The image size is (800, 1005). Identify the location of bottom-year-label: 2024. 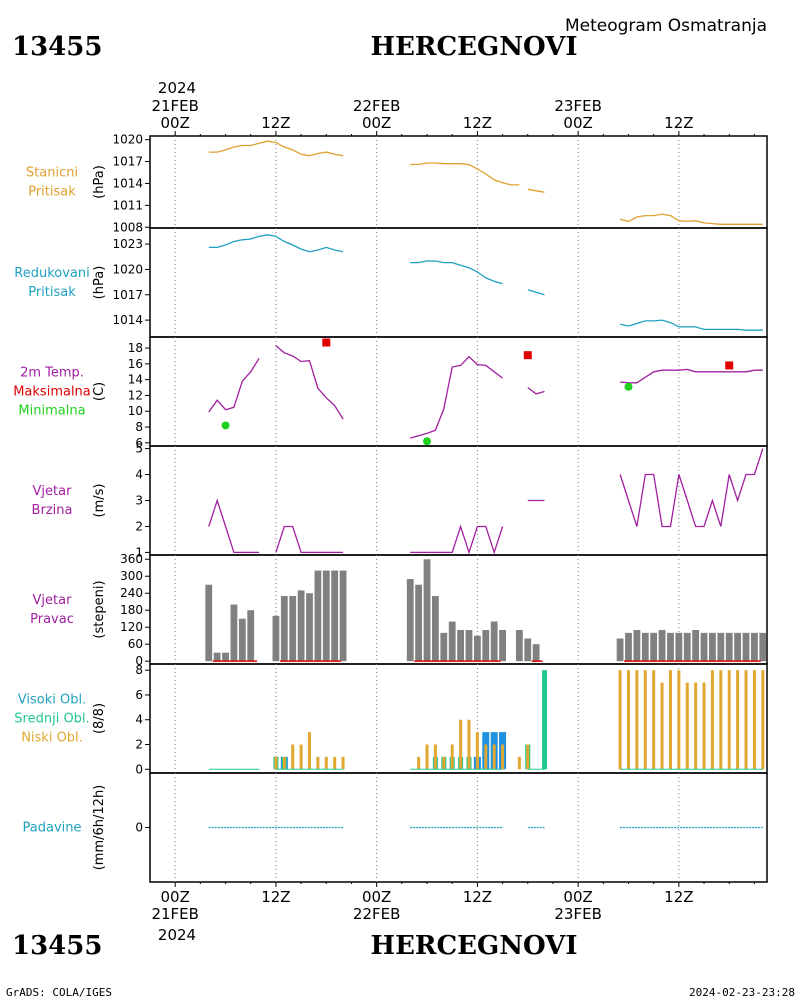
(177, 935).